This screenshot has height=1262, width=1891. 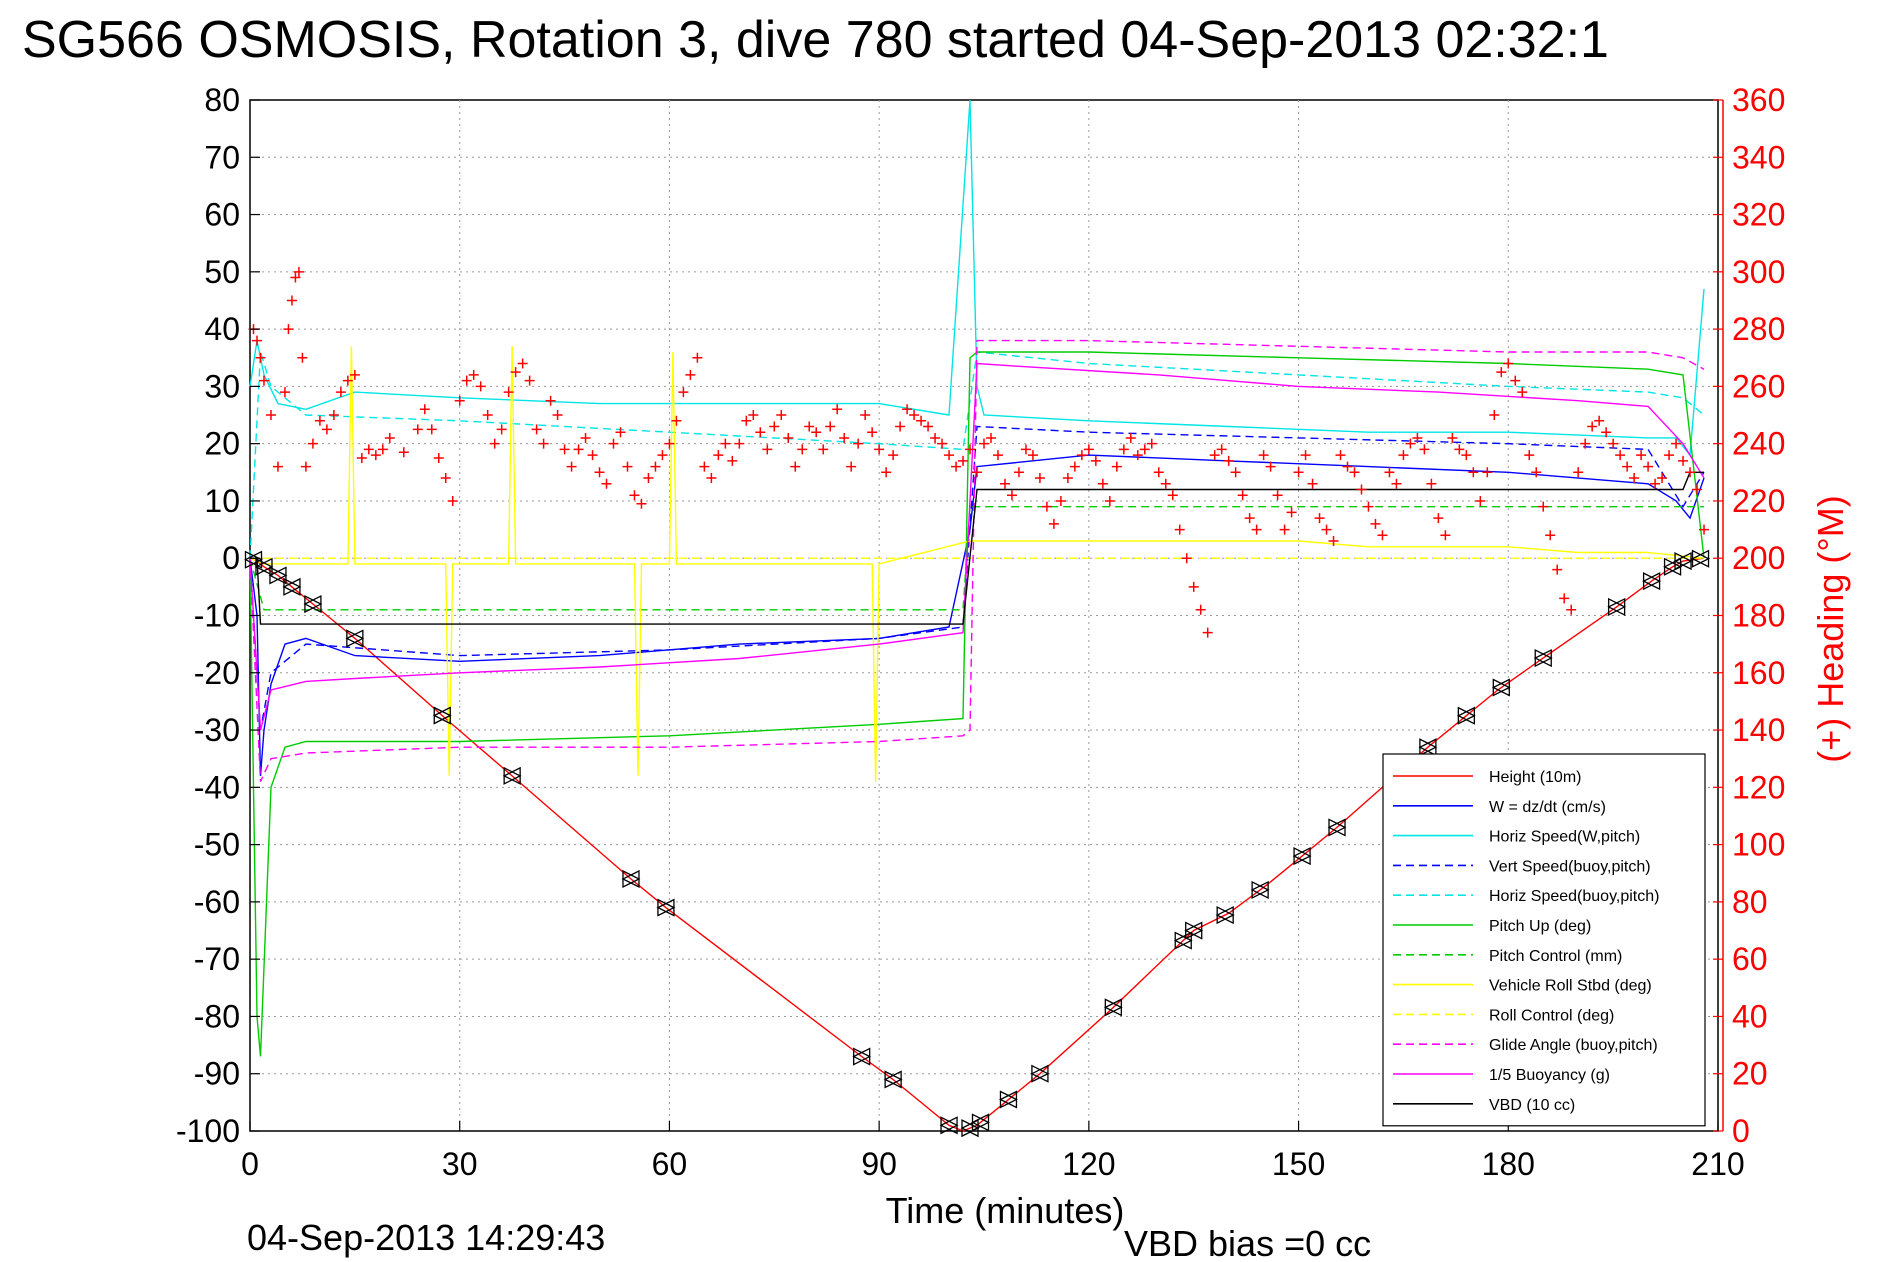 I want to click on left-tick-label: -90, so click(x=217, y=1074).